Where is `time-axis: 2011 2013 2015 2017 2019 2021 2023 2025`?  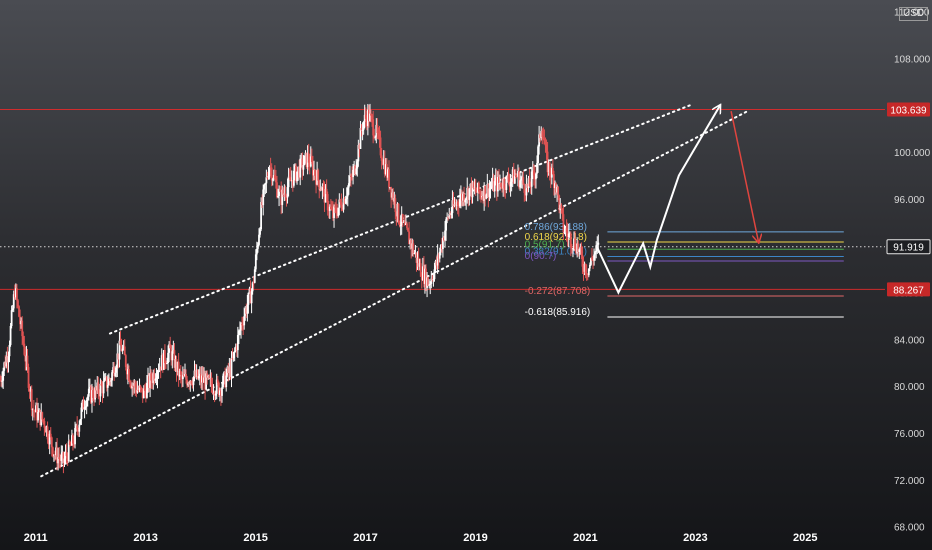
time-axis: 2011 2013 2015 2017 2019 2021 2023 2025 is located at coordinates (421, 538).